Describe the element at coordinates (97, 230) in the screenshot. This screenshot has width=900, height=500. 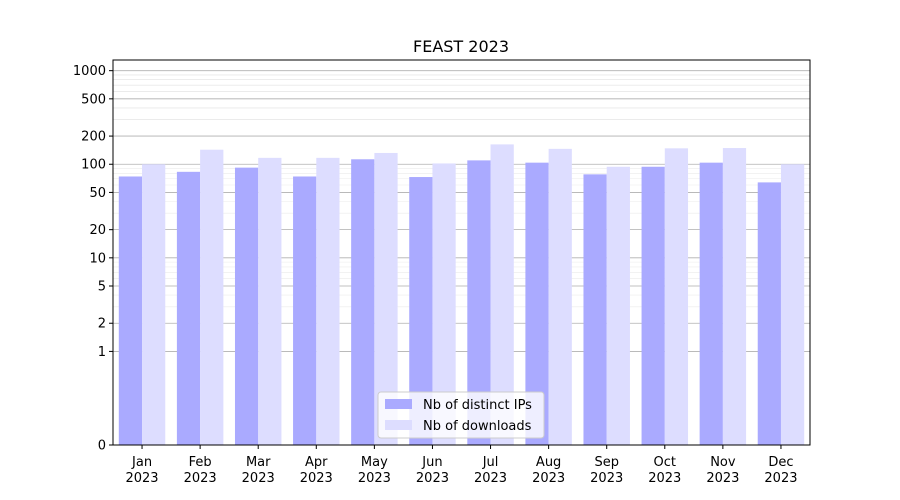
I see `y-tick-label: 20` at that location.